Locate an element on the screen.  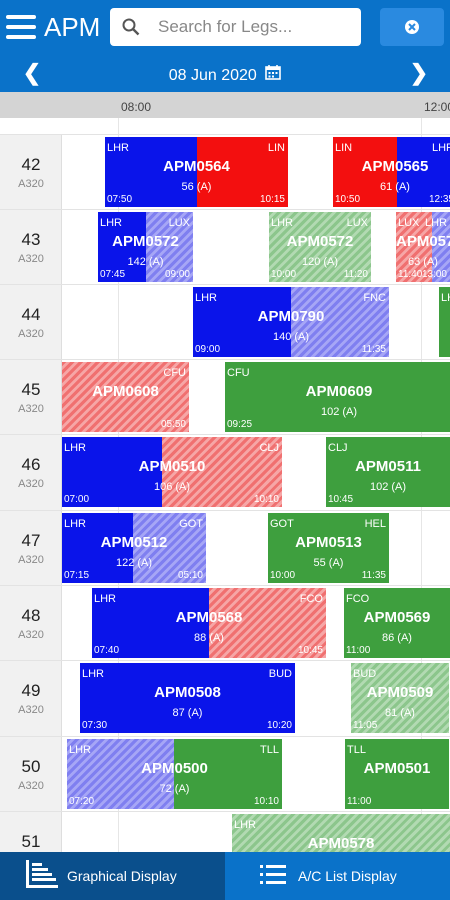
search-box is located at coordinates (235, 27).